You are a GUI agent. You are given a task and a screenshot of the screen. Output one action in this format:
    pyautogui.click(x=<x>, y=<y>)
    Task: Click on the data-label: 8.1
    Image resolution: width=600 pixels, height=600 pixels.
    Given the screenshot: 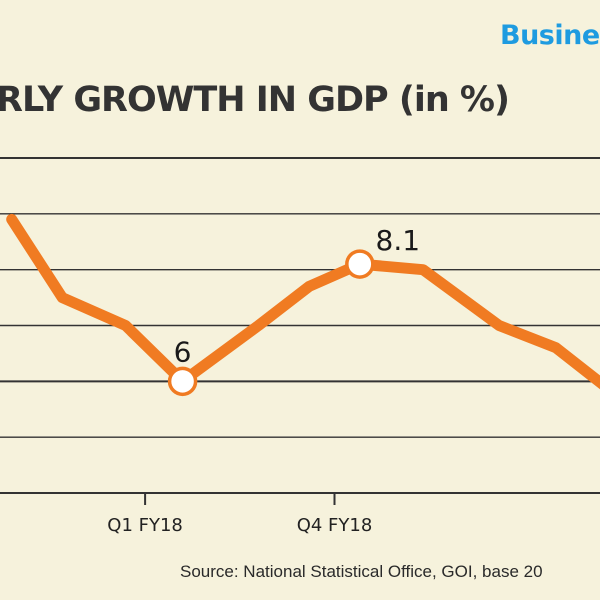 What is the action you would take?
    pyautogui.click(x=398, y=240)
    